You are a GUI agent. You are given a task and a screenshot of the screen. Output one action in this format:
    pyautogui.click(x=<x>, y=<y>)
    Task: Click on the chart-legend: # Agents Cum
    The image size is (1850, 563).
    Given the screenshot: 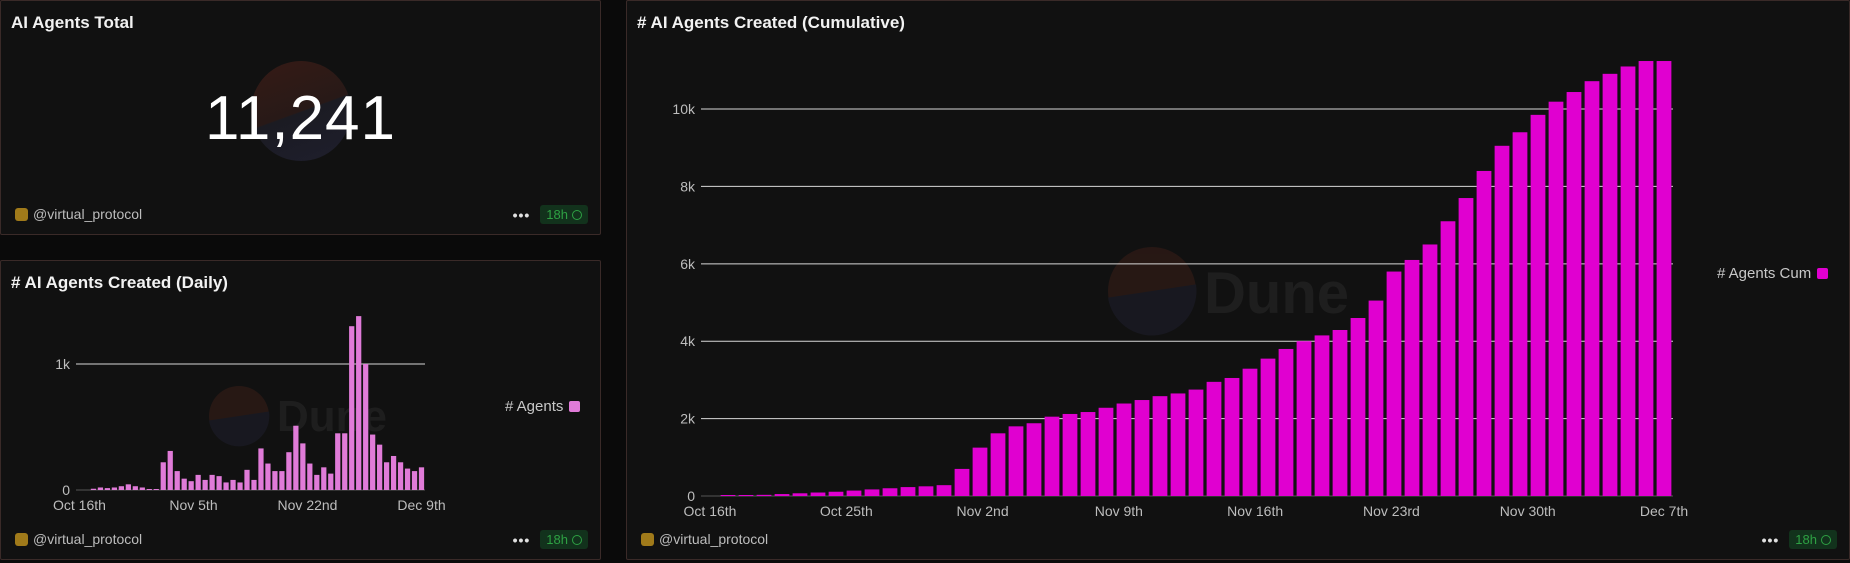 What is the action you would take?
    pyautogui.click(x=1773, y=273)
    